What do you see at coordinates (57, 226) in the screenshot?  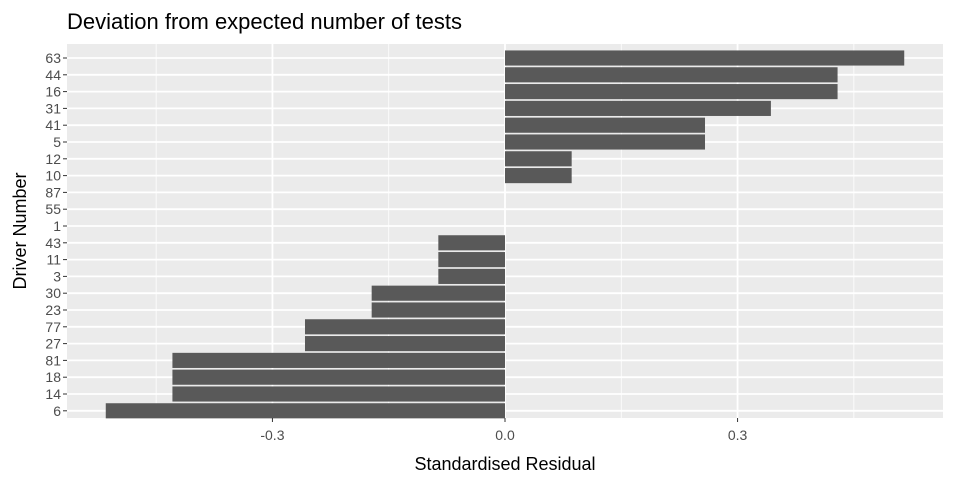 I see `y-tick-label-1: 1` at bounding box center [57, 226].